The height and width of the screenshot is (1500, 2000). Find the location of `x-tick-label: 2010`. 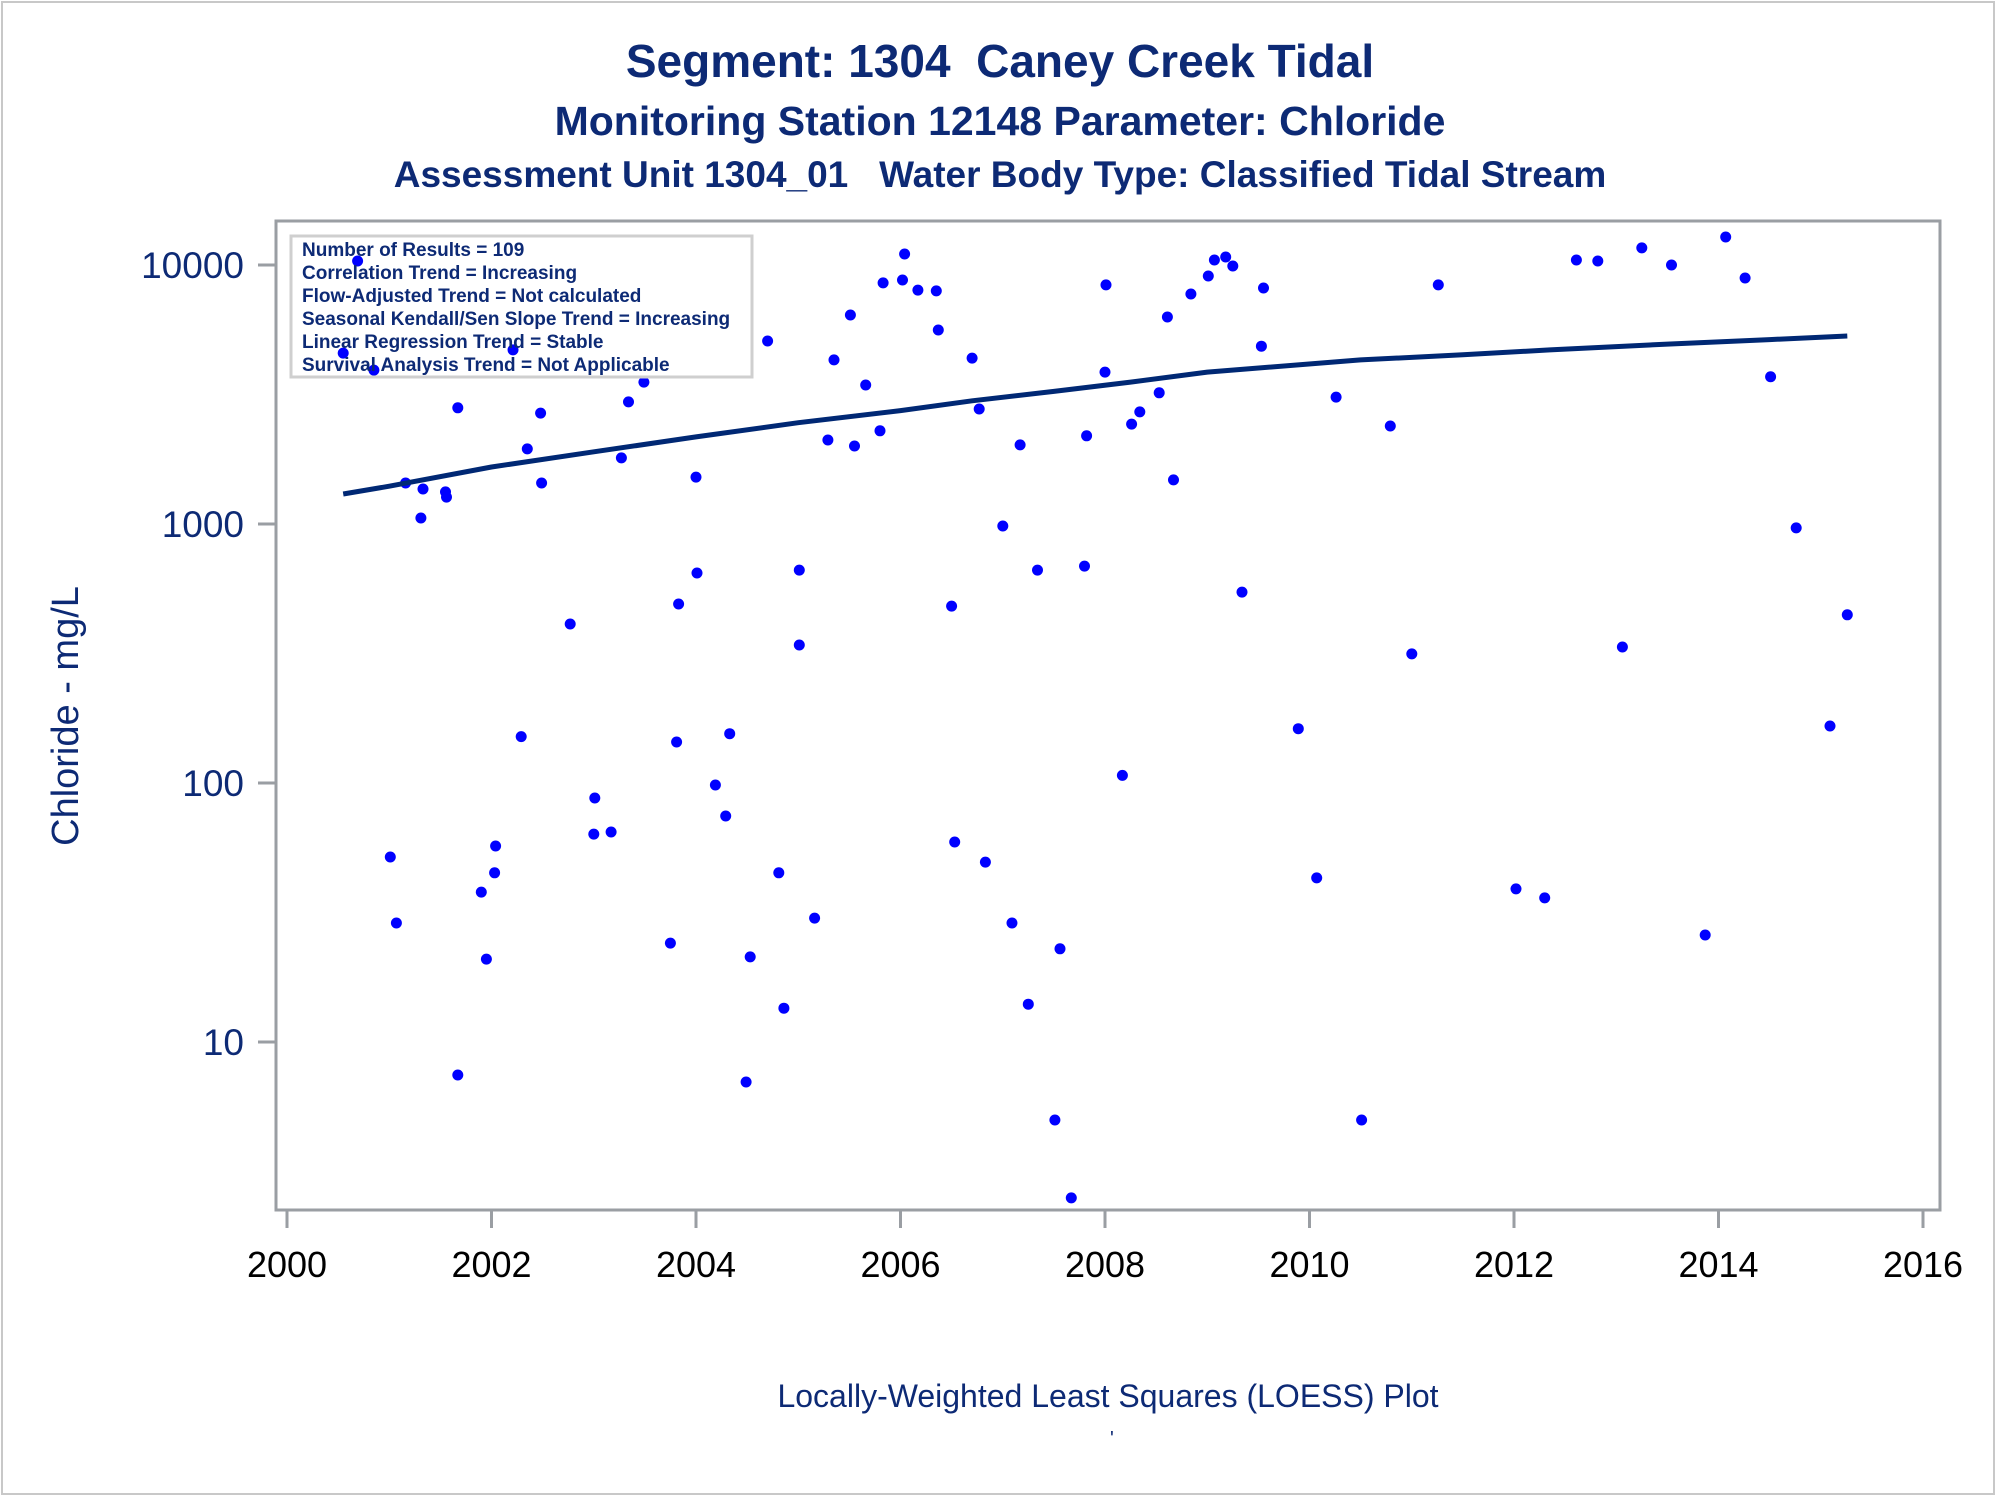

x-tick-label: 2010 is located at coordinates (1309, 1264).